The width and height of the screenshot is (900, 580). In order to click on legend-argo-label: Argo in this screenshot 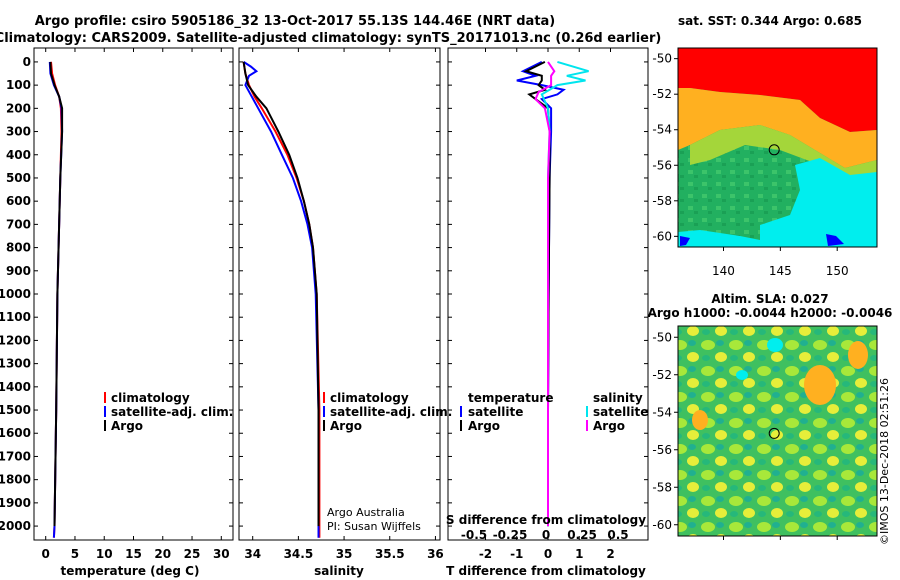, I will do `click(127, 426)`.